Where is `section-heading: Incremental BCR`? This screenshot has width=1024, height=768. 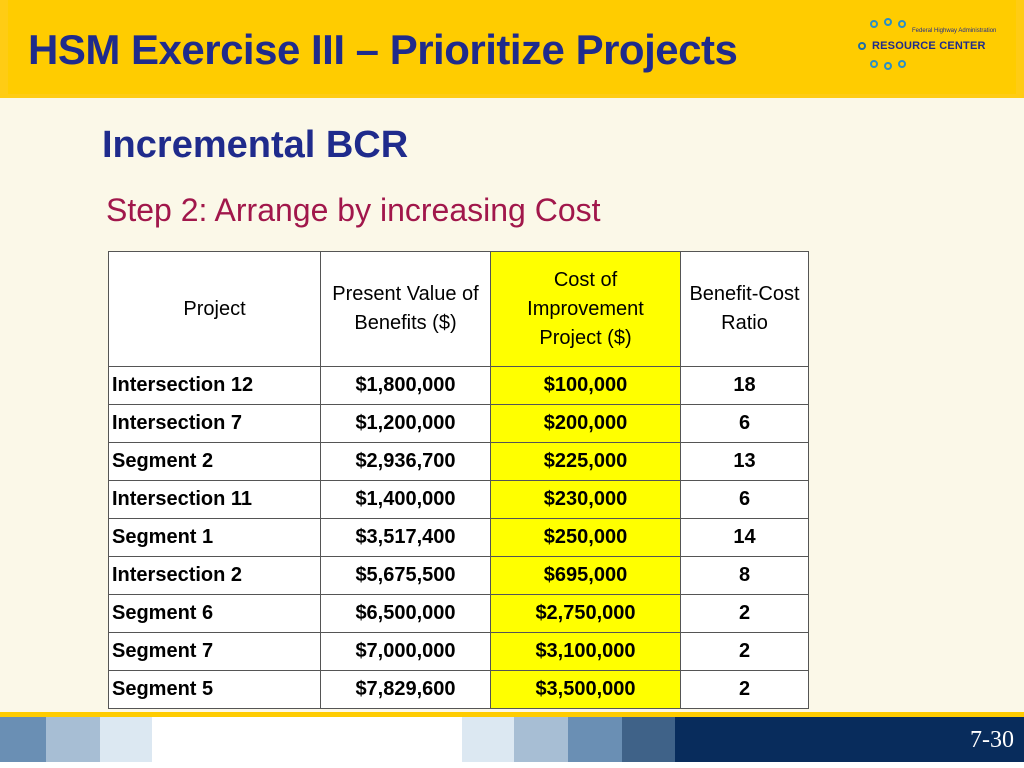
section-heading: Incremental BCR is located at coordinates (255, 145).